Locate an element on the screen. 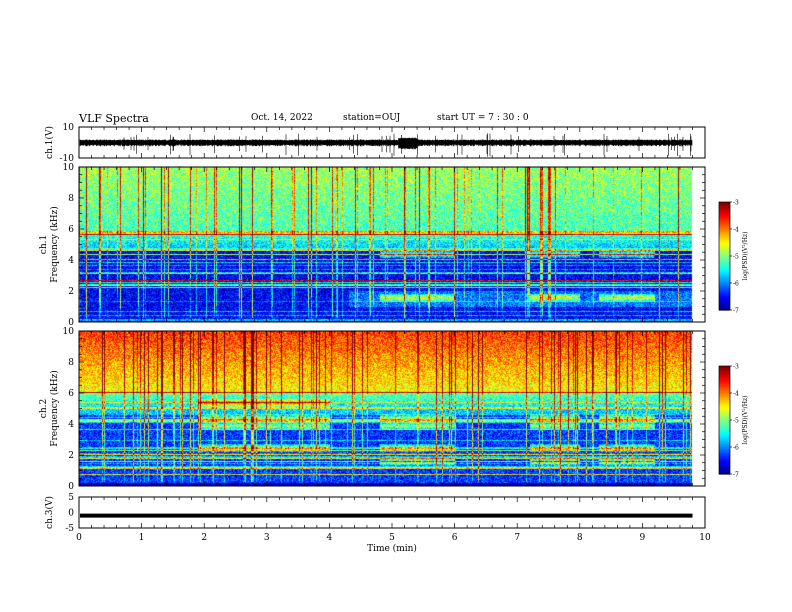  ch1-waveform-trace is located at coordinates (386, 145).